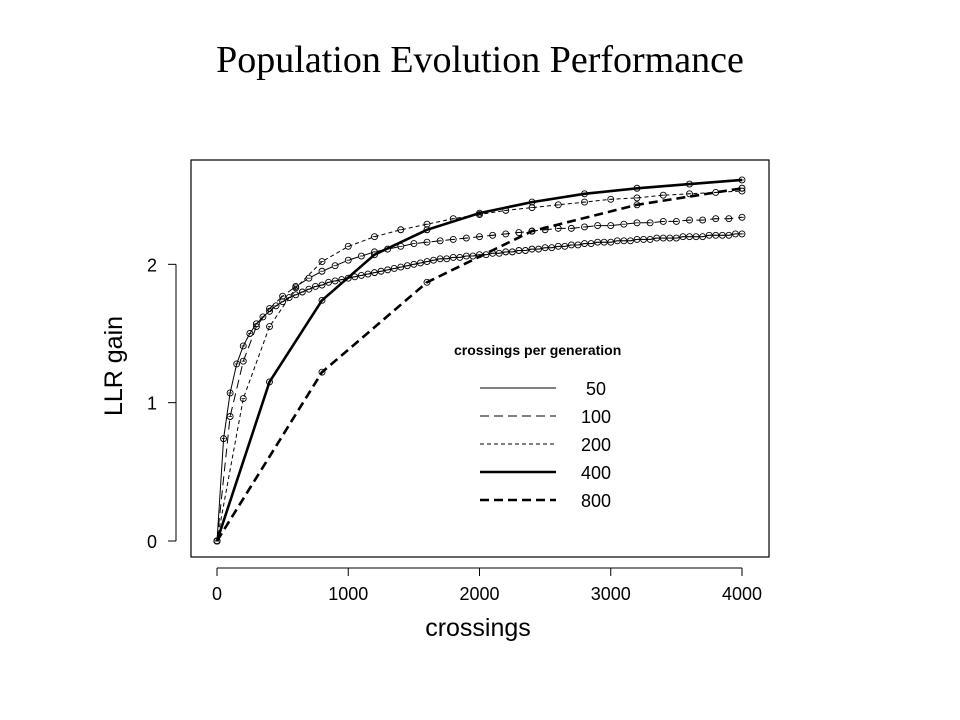 The image size is (960, 720). I want to click on x-axis-label: crossings, so click(478, 628).